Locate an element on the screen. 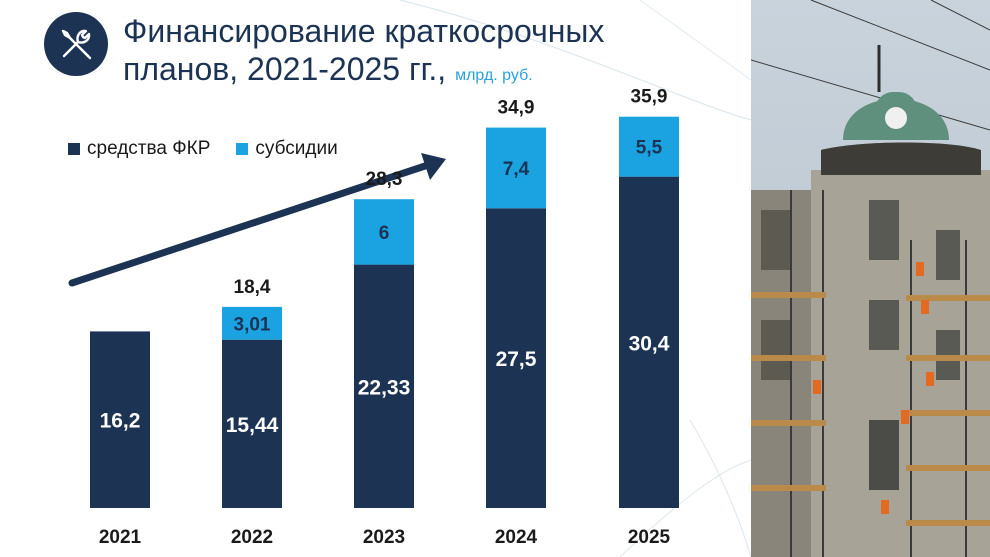  bar-label-fkr-2025: 30,4 is located at coordinates (649, 343).